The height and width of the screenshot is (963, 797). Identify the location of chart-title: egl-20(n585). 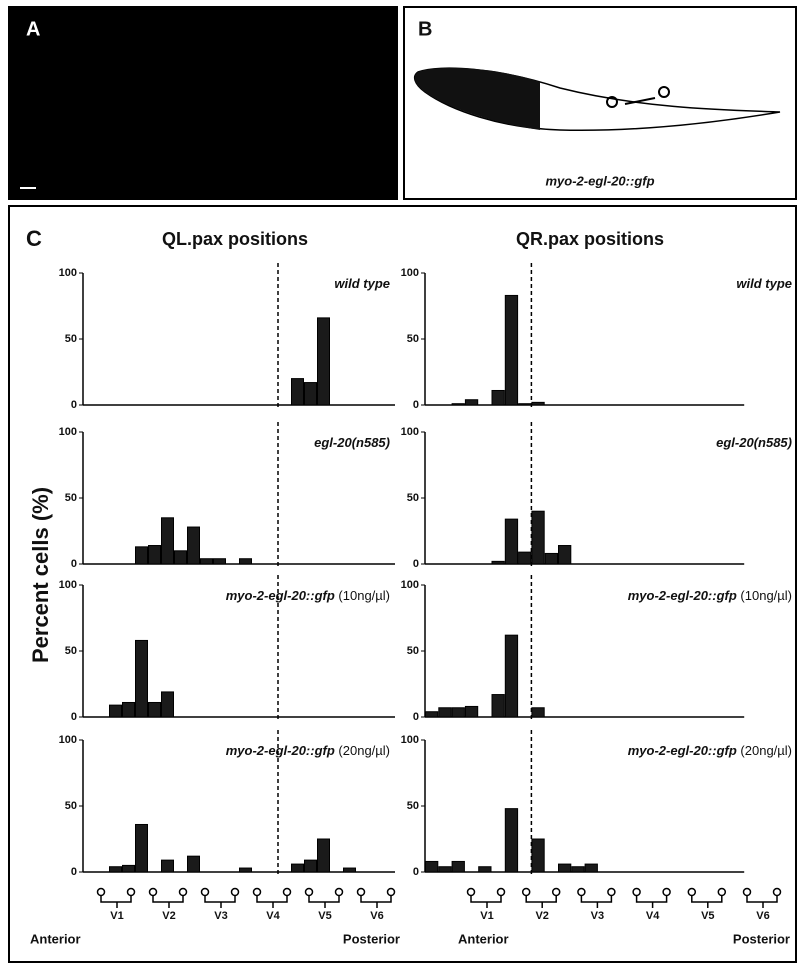
(352, 442).